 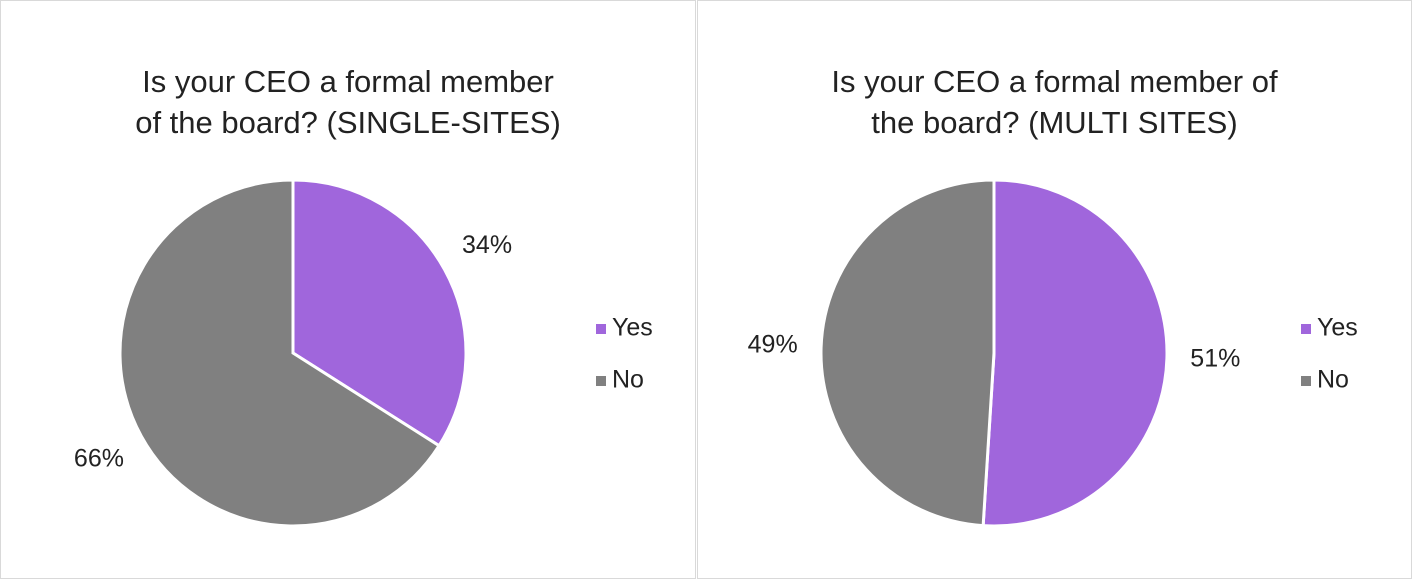 What do you see at coordinates (99, 458) in the screenshot?
I see `data-label: 66%` at bounding box center [99, 458].